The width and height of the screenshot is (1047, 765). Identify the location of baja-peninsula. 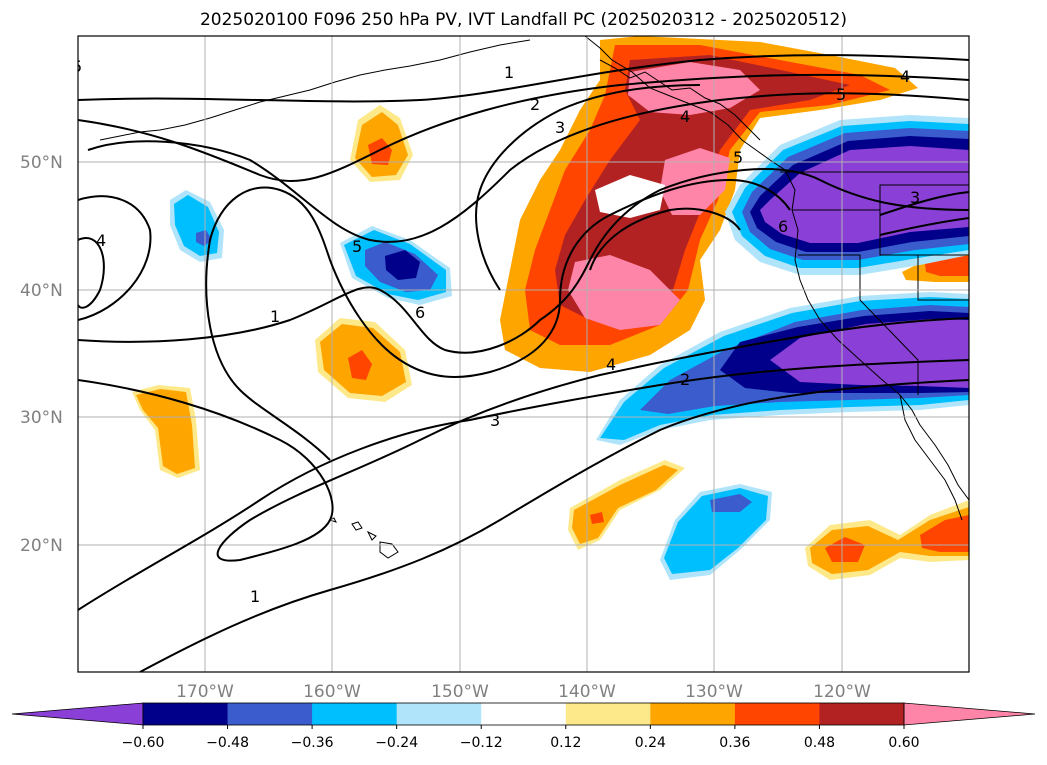
(931, 457).